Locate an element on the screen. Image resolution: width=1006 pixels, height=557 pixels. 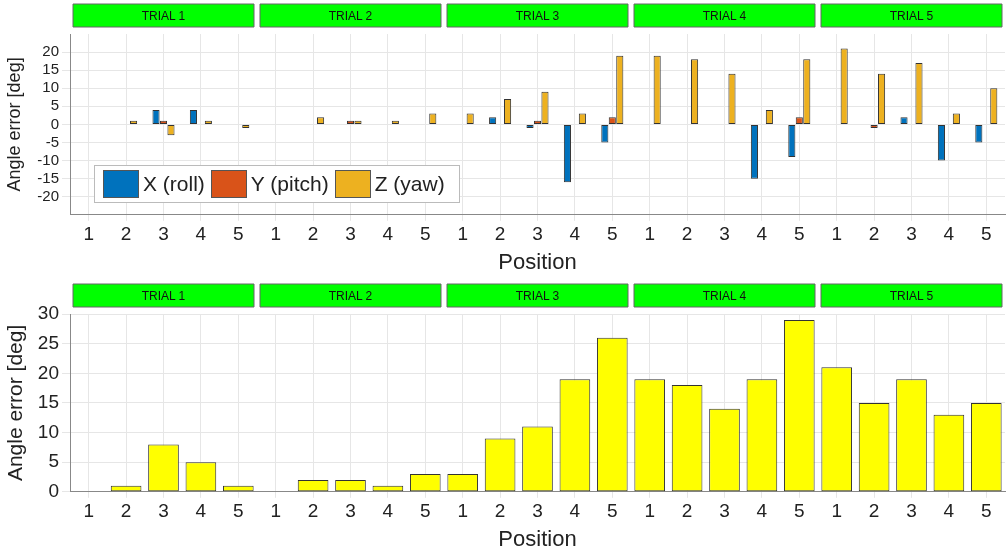
y-tick-label: -10 is located at coordinates (48, 159).